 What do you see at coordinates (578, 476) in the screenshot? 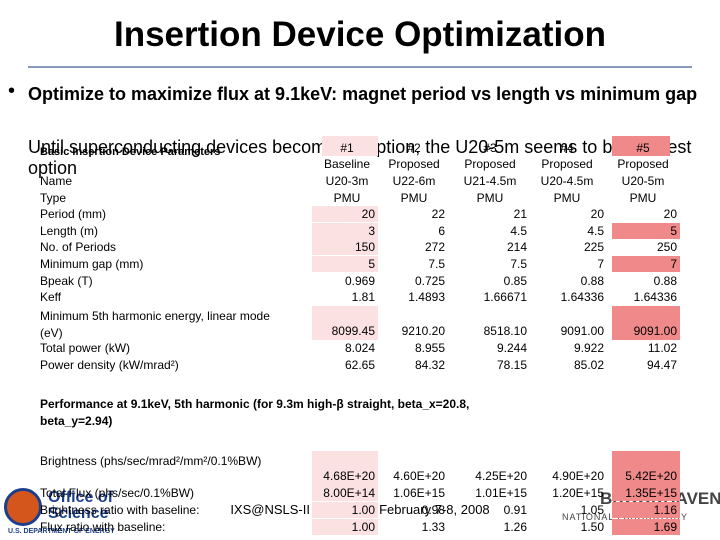
I see `cell: 4.90E+20` at bounding box center [578, 476].